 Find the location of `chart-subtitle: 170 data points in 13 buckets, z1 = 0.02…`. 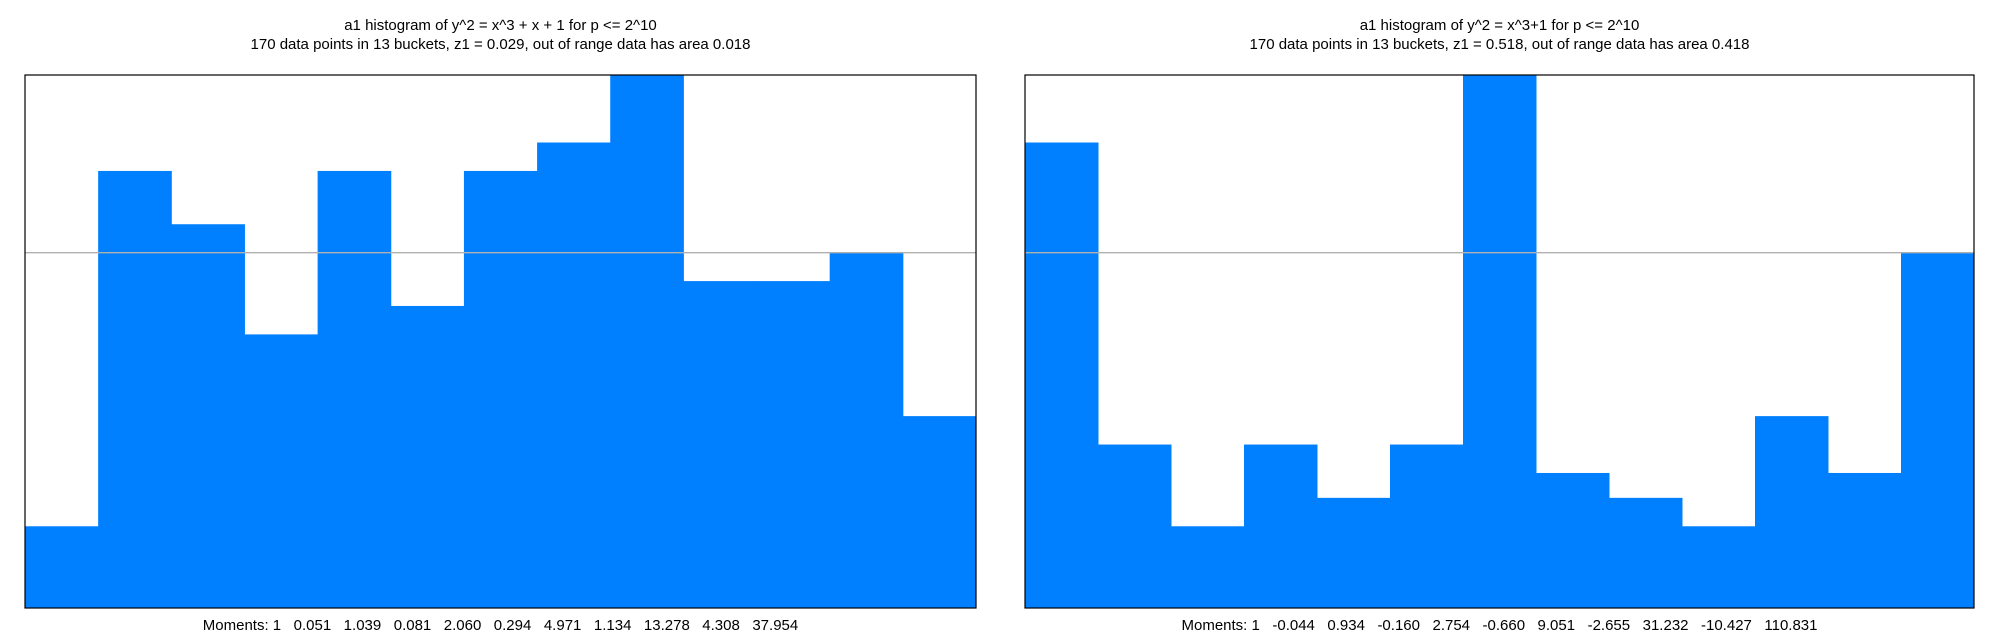

chart-subtitle: 170 data points in 13 buckets, z1 = 0.02… is located at coordinates (501, 44).